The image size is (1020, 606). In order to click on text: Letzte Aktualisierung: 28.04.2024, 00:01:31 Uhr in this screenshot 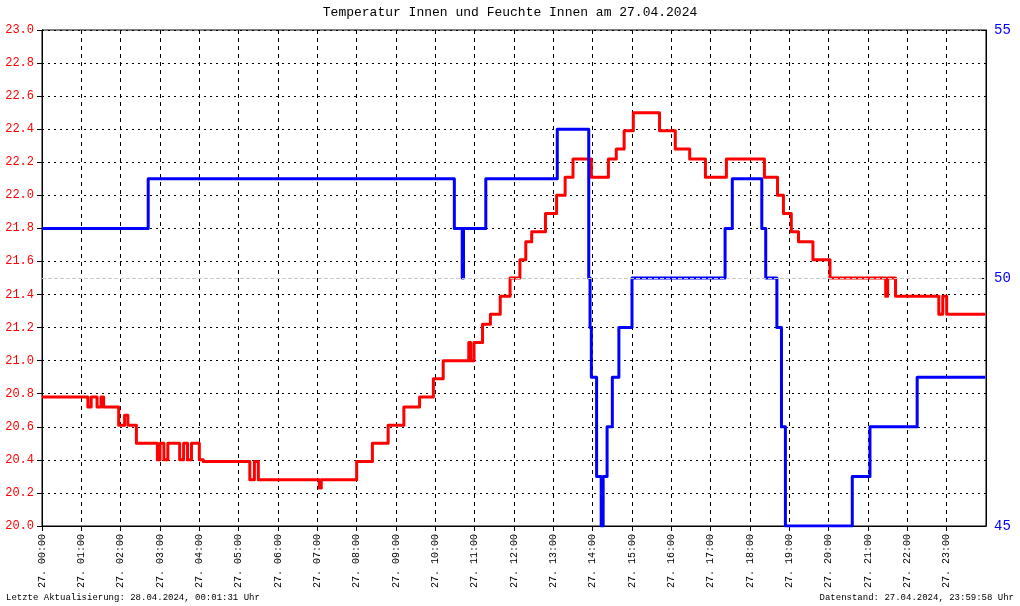, I will do `click(133, 597)`.